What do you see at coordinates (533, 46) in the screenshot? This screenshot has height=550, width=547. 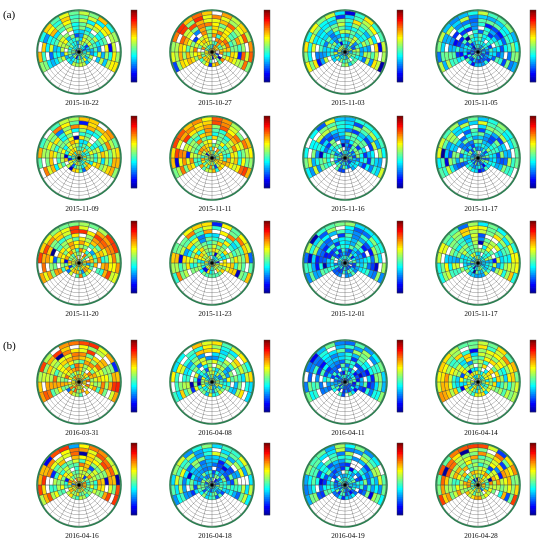 I see `colorbar-frame` at bounding box center [533, 46].